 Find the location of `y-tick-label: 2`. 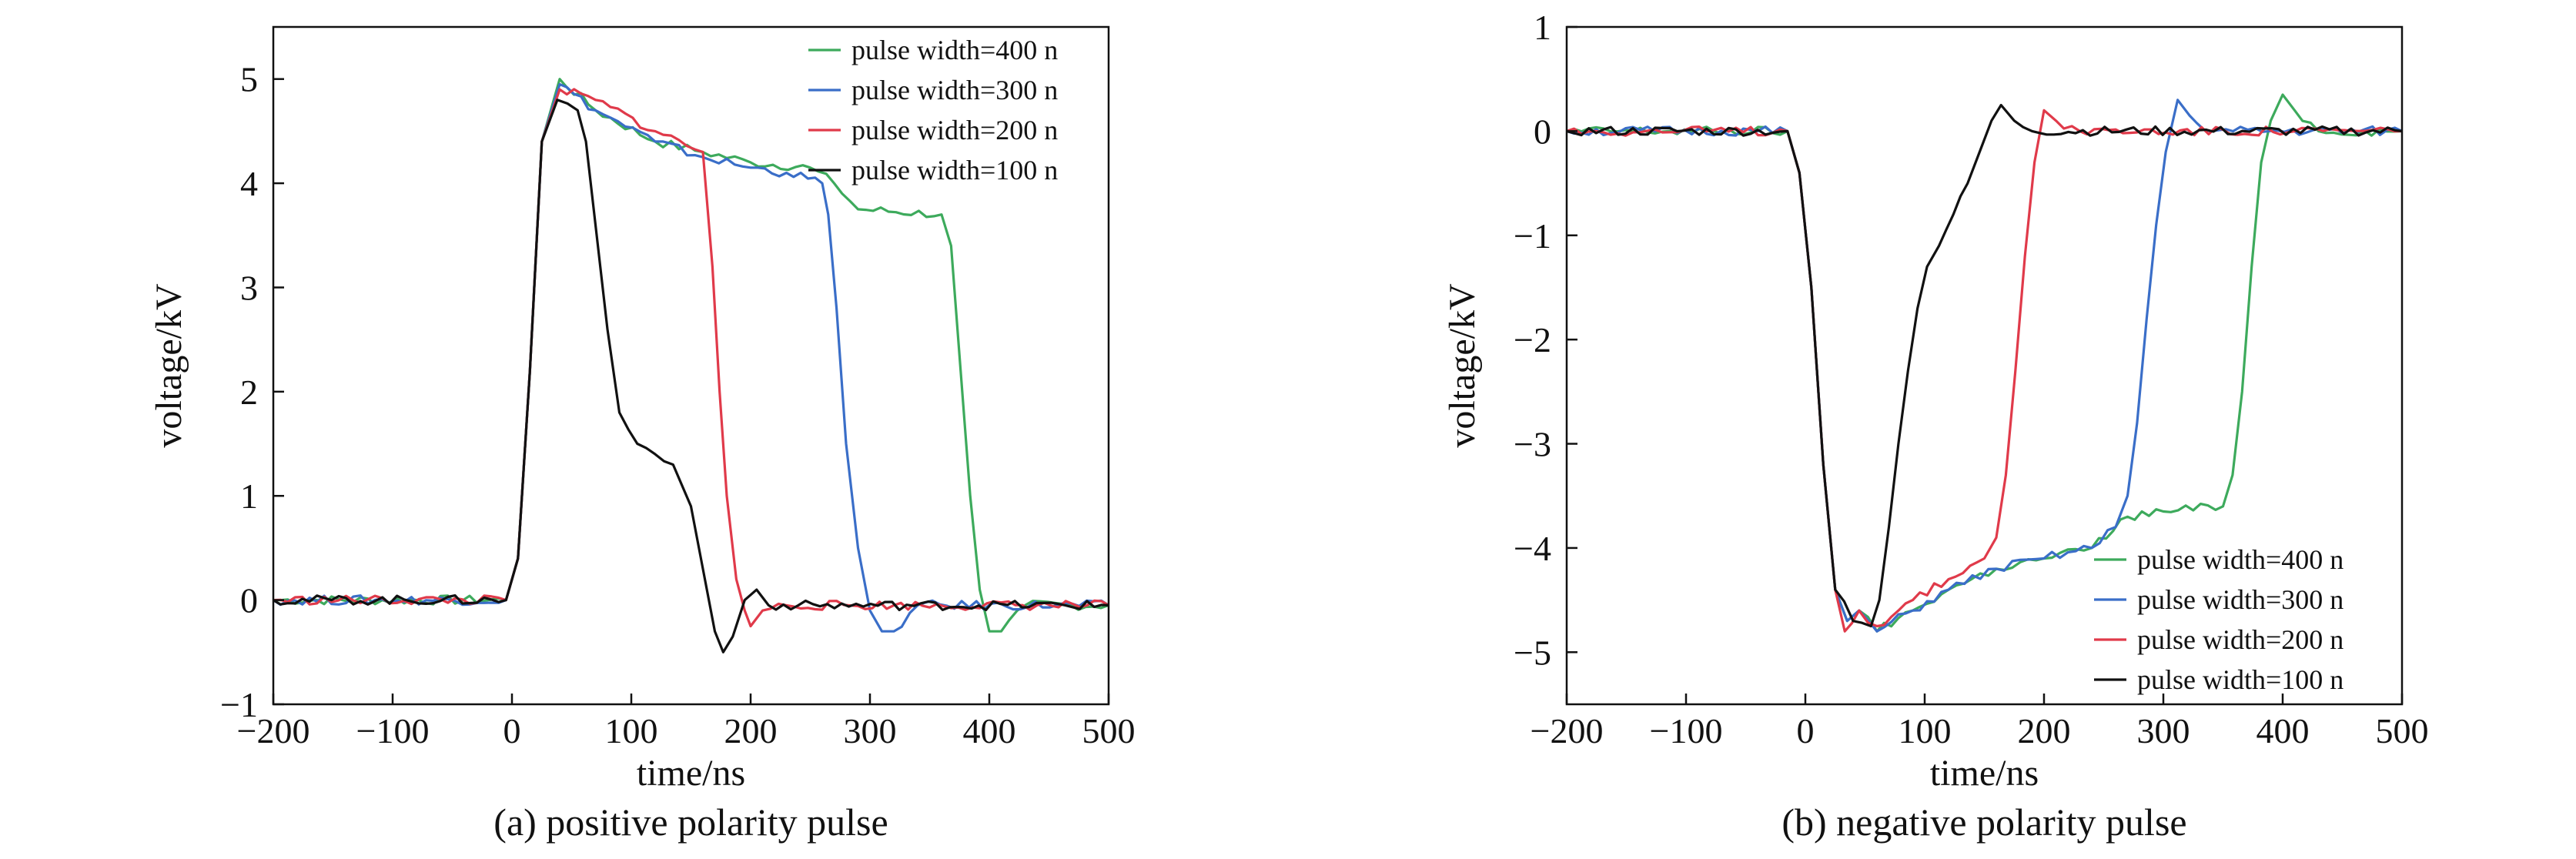

y-tick-label: 2 is located at coordinates (249, 393).